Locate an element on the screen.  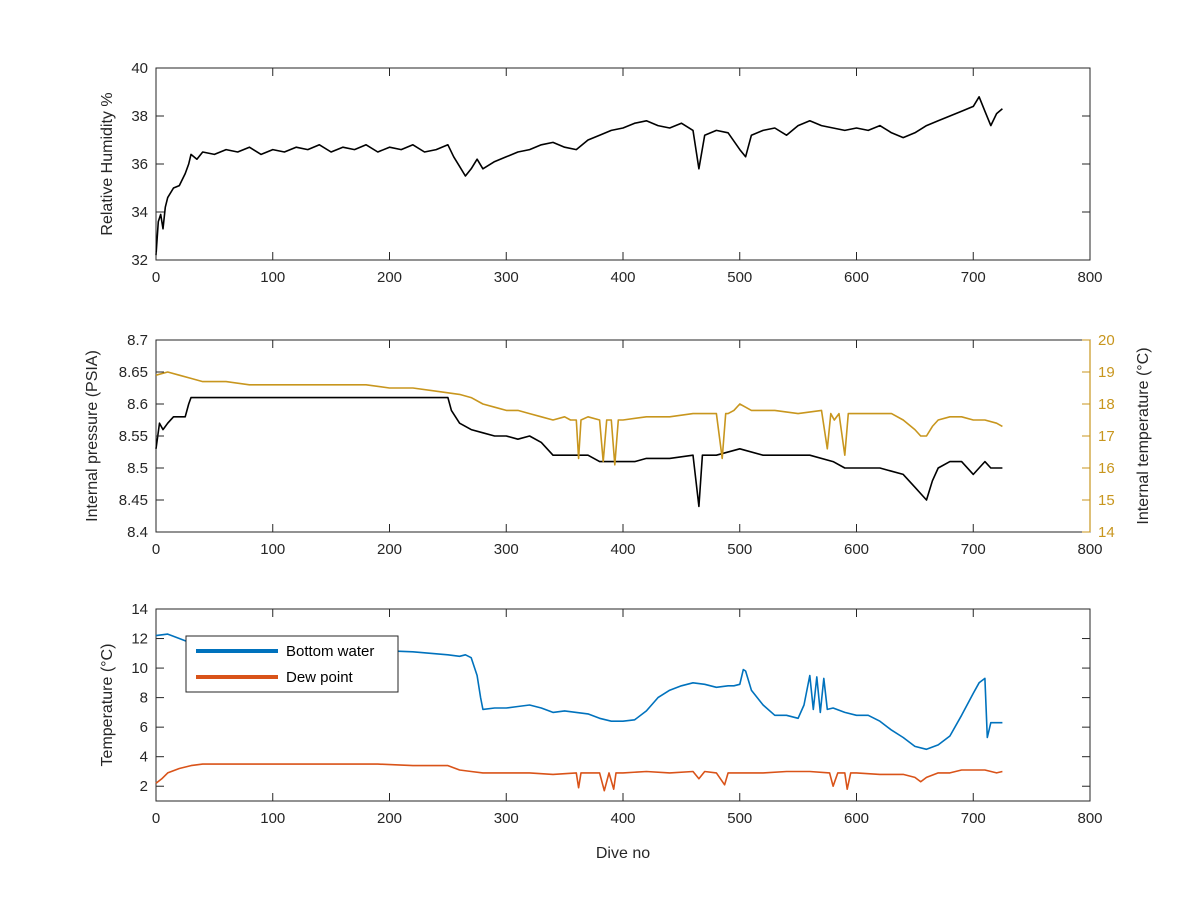
y-tick-label: 8.7 is located at coordinates (137, 340).